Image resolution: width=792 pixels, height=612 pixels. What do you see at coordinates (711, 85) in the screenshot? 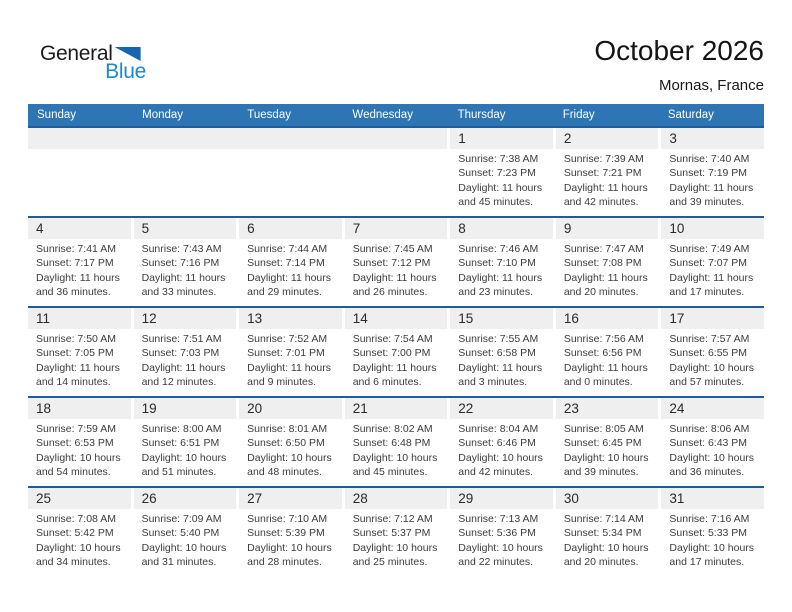
I see `location-subtitle: Mornas, France` at bounding box center [711, 85].